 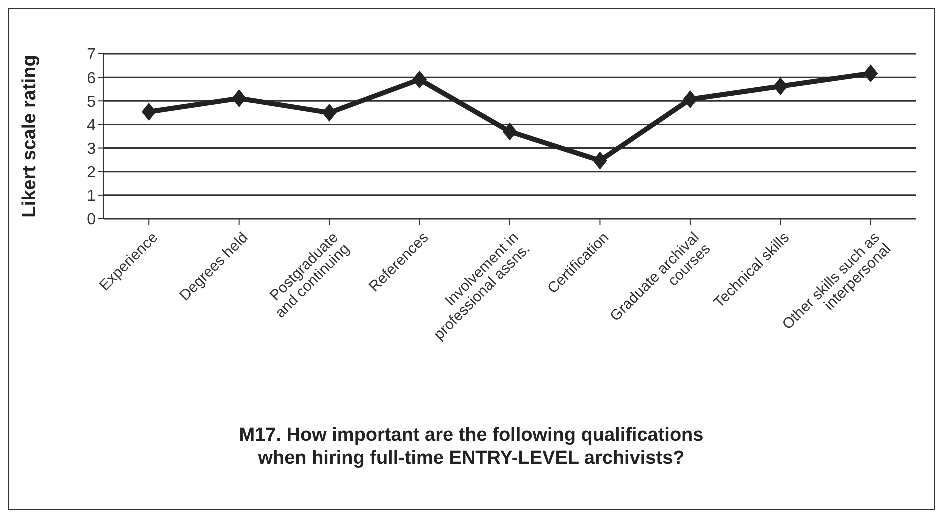 What do you see at coordinates (30, 136) in the screenshot?
I see `y-axis-title: Likert scale rating` at bounding box center [30, 136].